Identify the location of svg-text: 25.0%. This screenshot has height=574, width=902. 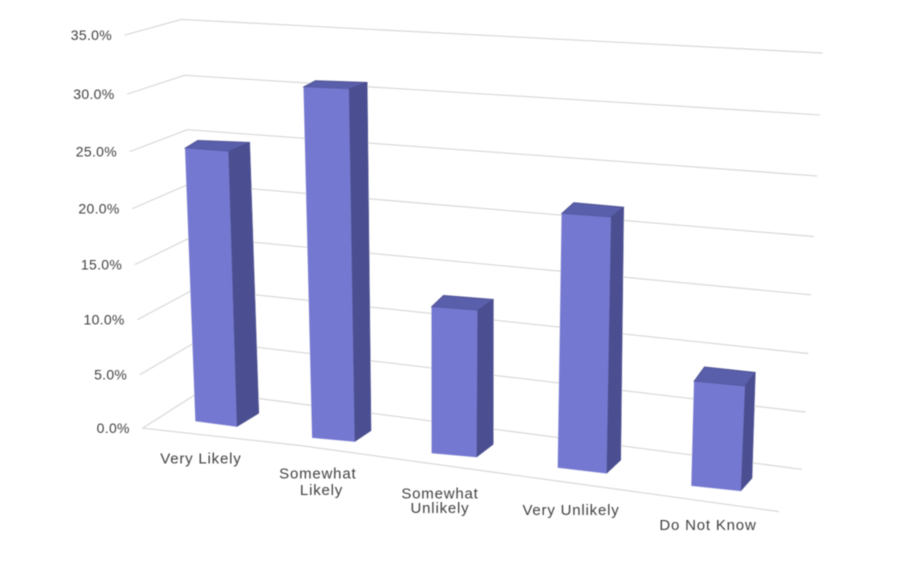
(96, 152).